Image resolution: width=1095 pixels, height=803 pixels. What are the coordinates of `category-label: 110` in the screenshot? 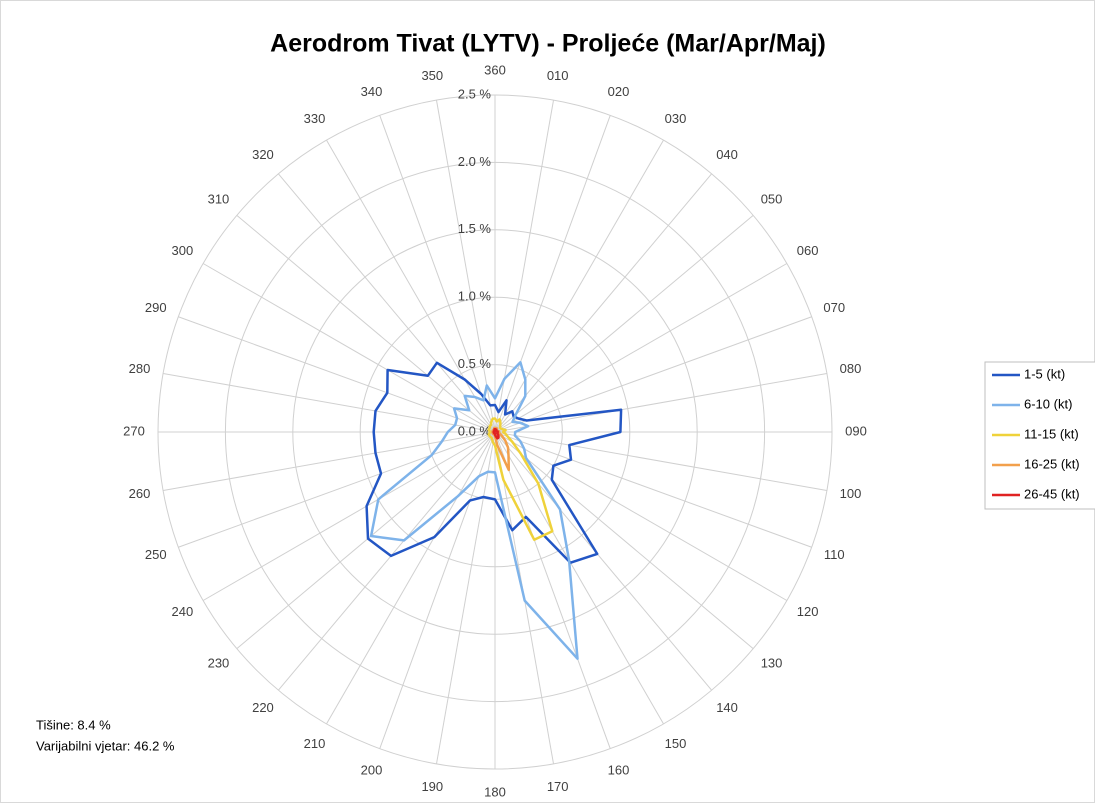 It's located at (834, 554).